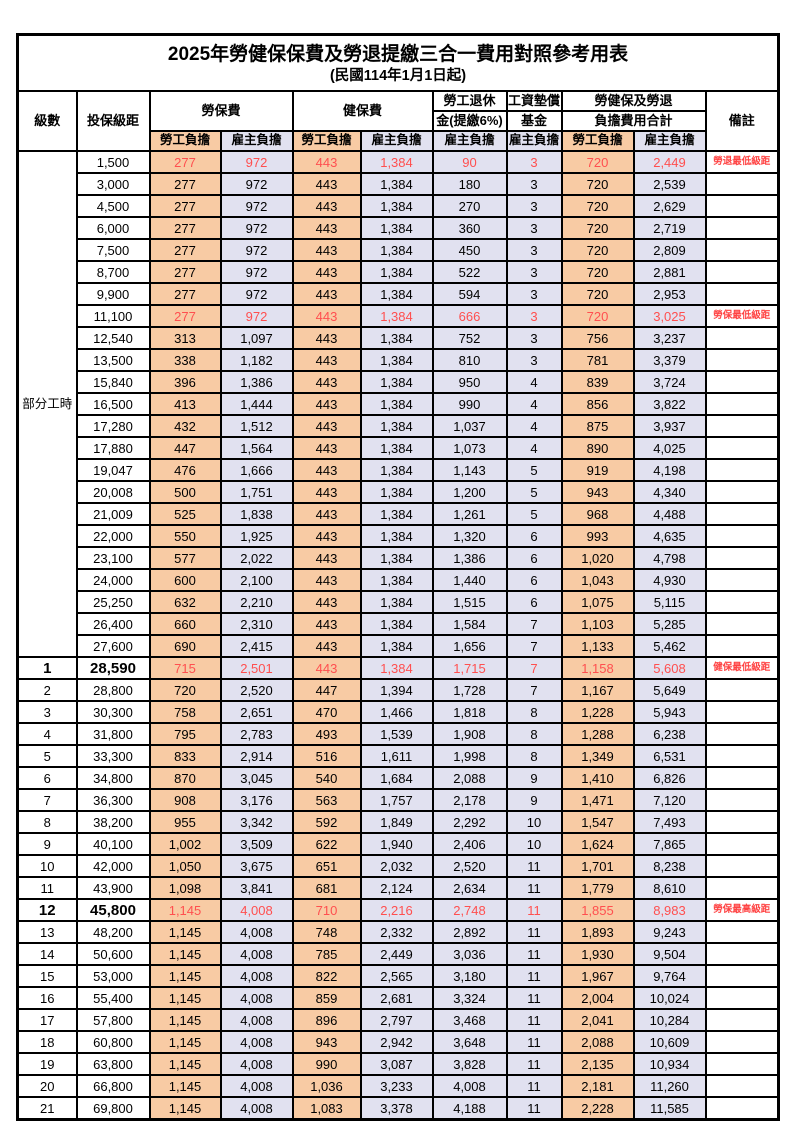 This screenshot has height=1121, width=791. Describe the element at coordinates (669, 338) in the screenshot. I see `cell-total-employer: 3,237` at that location.